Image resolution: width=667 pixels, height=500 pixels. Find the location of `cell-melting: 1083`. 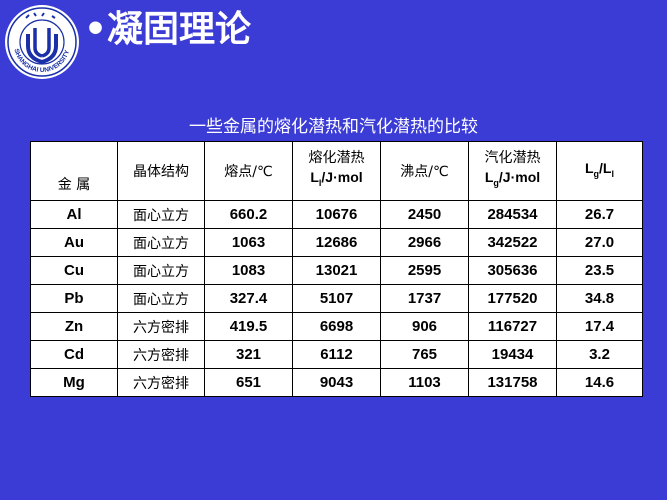

cell-melting: 1083 is located at coordinates (248, 270).